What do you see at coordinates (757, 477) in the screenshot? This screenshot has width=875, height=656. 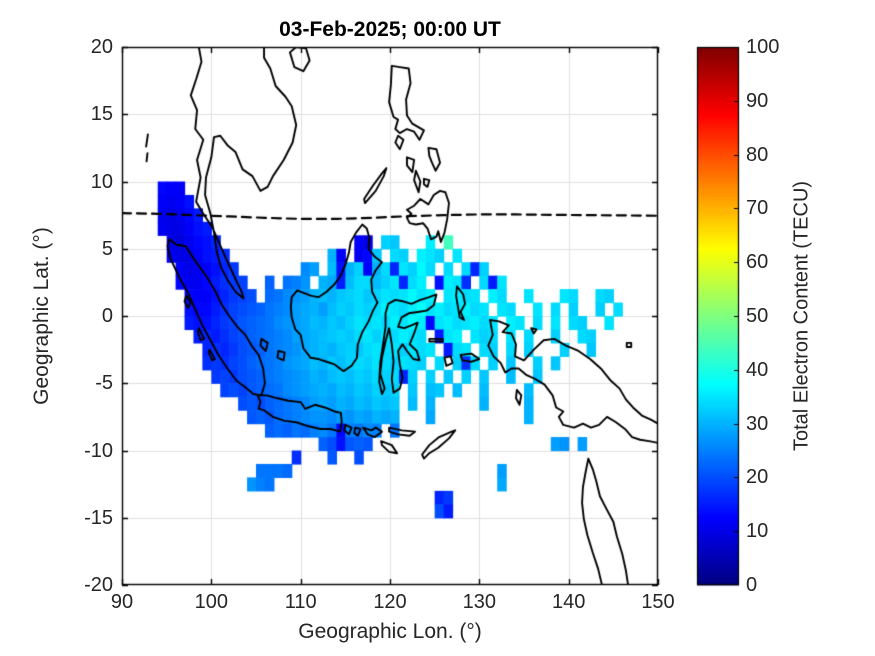 I see `colorbar-tick-label: 20` at bounding box center [757, 477].